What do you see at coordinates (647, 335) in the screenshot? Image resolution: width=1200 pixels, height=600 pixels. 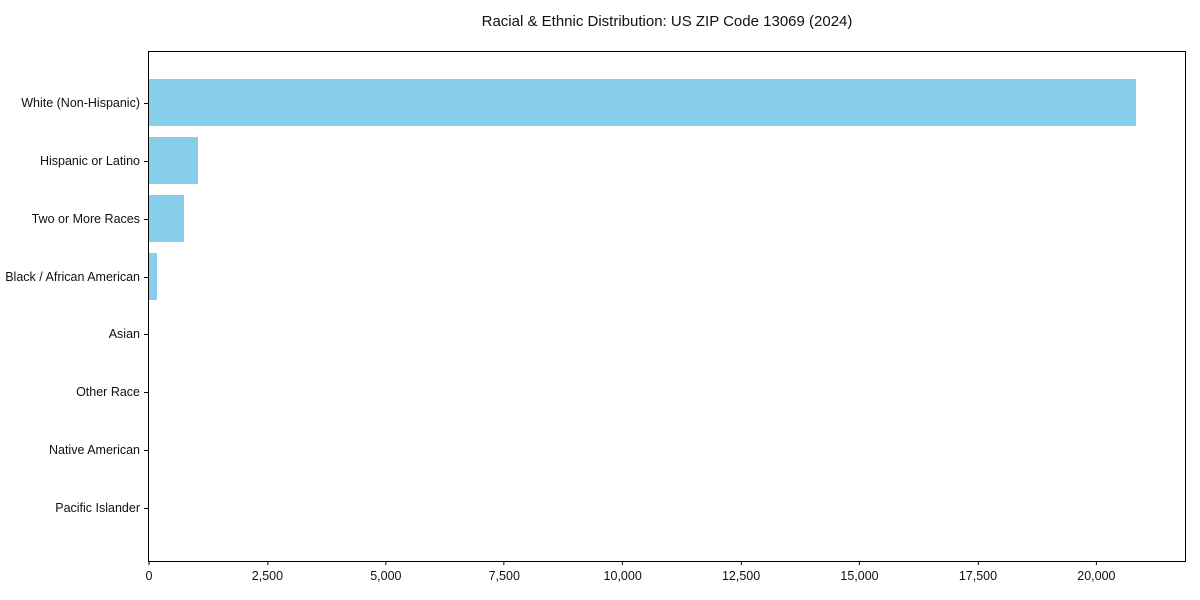 I see `bar-row: Asian` at bounding box center [647, 335].